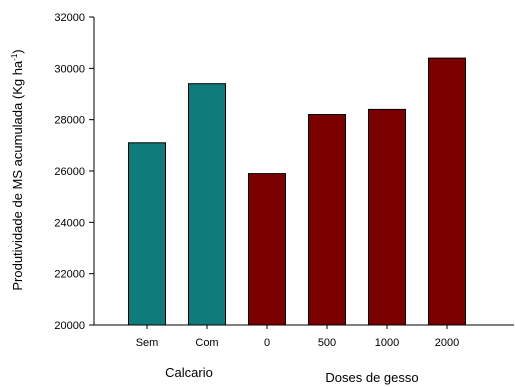 This screenshot has width=515, height=387. Describe the element at coordinates (327, 343) in the screenshot. I see `x-tick-label-500: 500` at that location.